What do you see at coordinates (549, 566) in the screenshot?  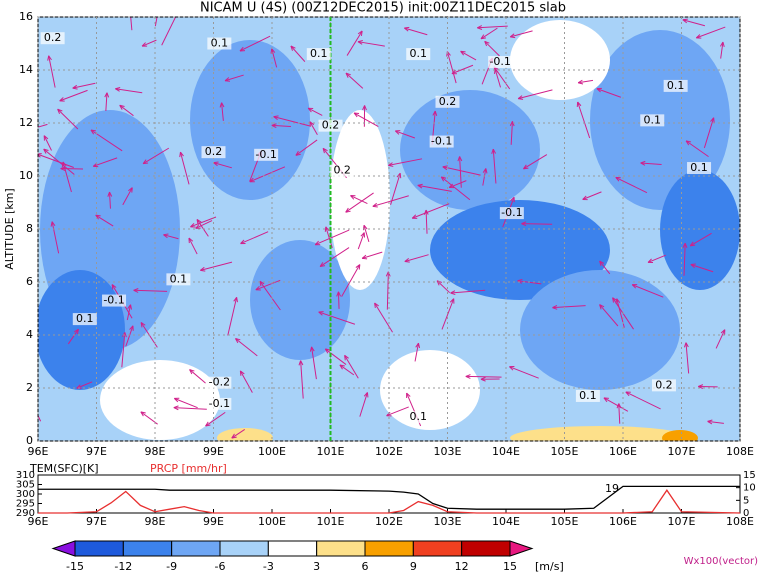 I see `colorbar-units: [m/s]` at bounding box center [549, 566].